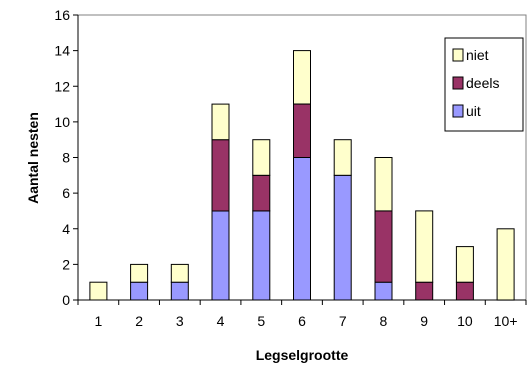 The width and height of the screenshot is (532, 369). I want to click on y-tick-label-10: 10, so click(62, 122).